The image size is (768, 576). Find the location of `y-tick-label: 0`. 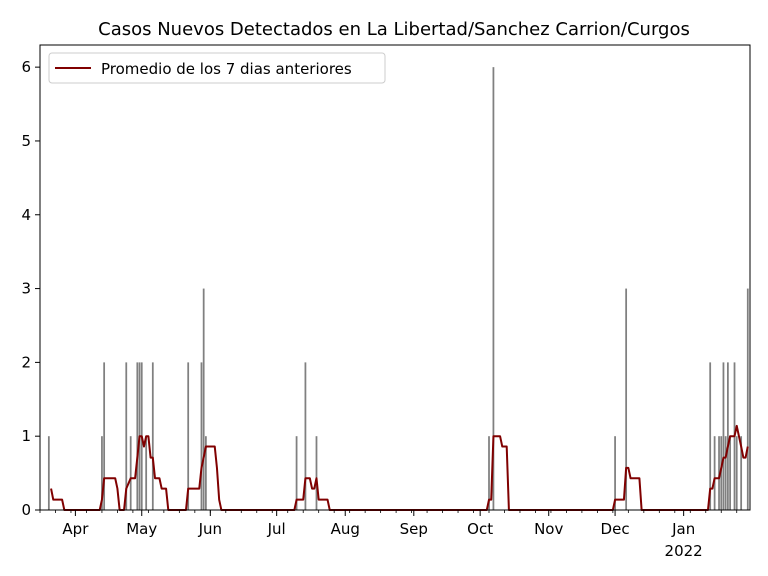

y-tick-label: 0 is located at coordinates (26, 510).